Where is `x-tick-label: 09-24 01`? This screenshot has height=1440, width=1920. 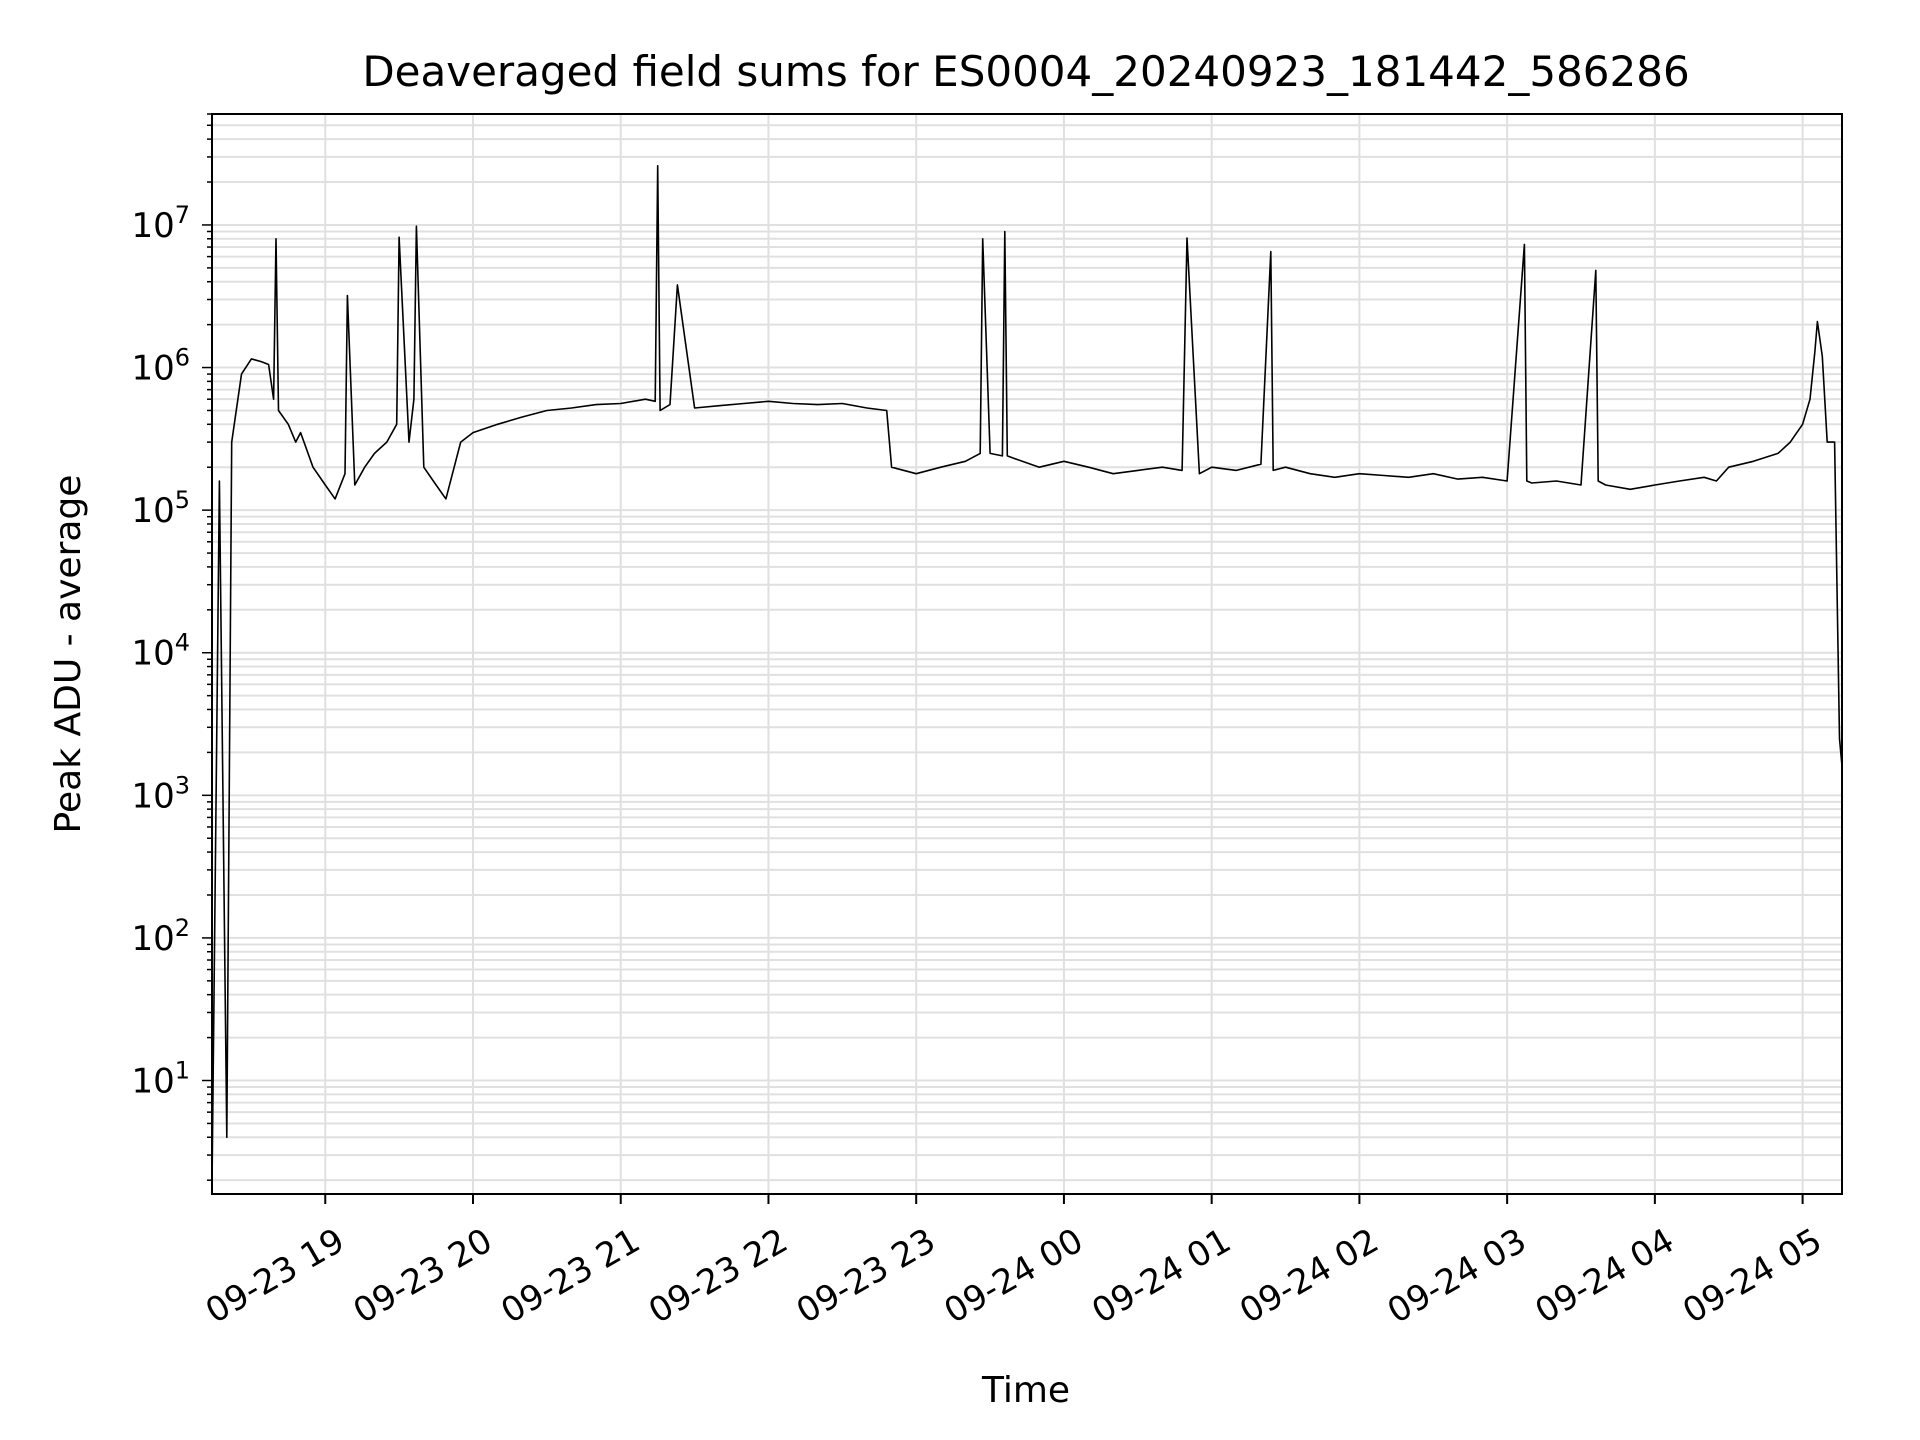 x-tick-label: 09-24 01 is located at coordinates (1161, 1276).